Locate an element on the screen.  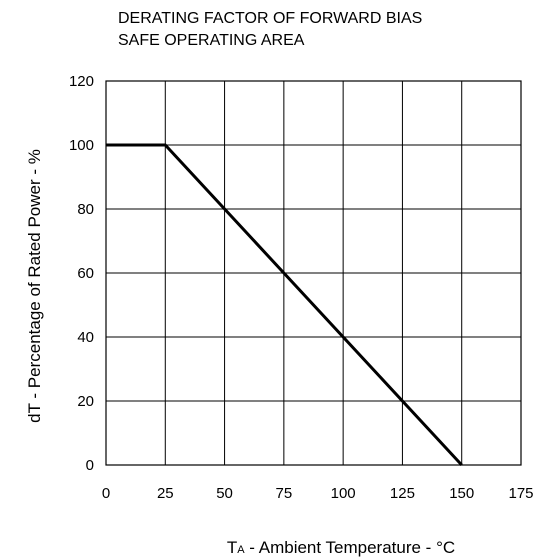
y-tick-label: 0 is located at coordinates (90, 465).